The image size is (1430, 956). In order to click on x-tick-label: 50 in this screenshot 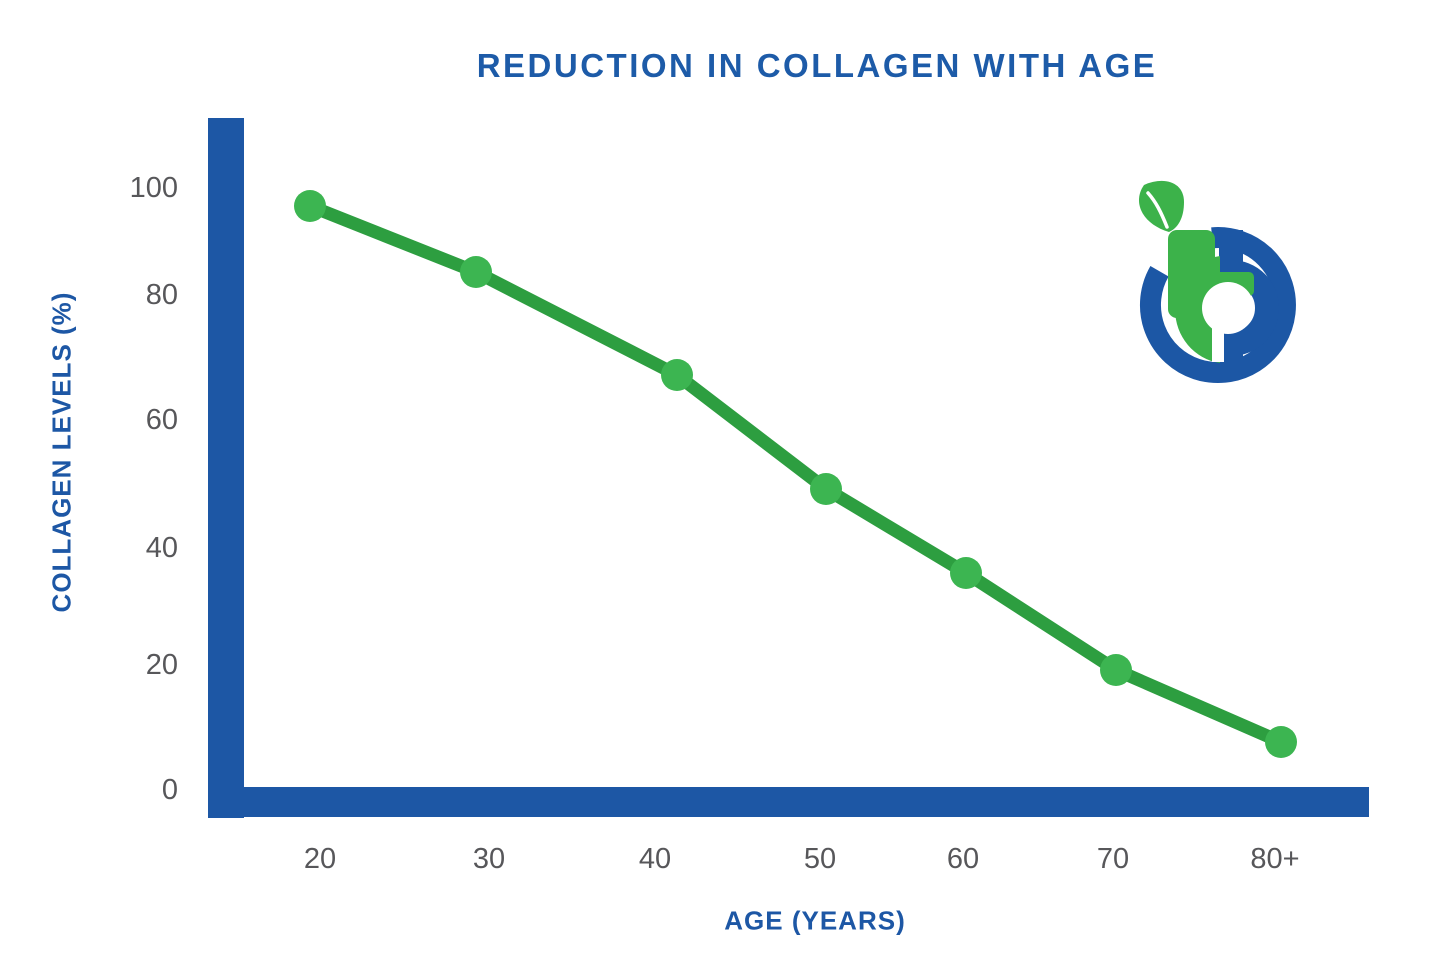, I will do `click(820, 859)`.